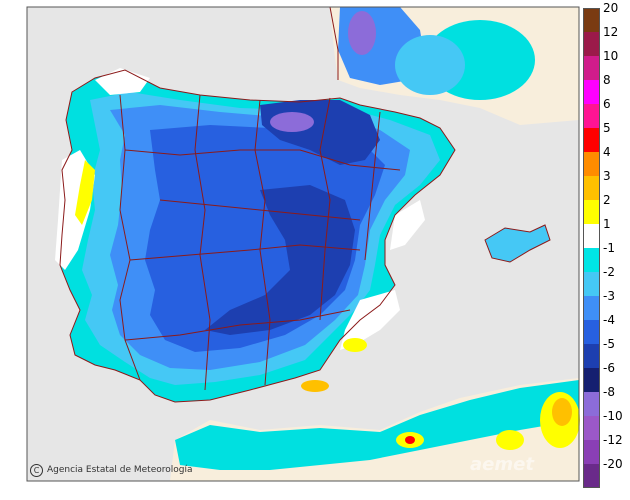 The image size is (630, 500). I want to click on legend-label: 8, so click(607, 80).